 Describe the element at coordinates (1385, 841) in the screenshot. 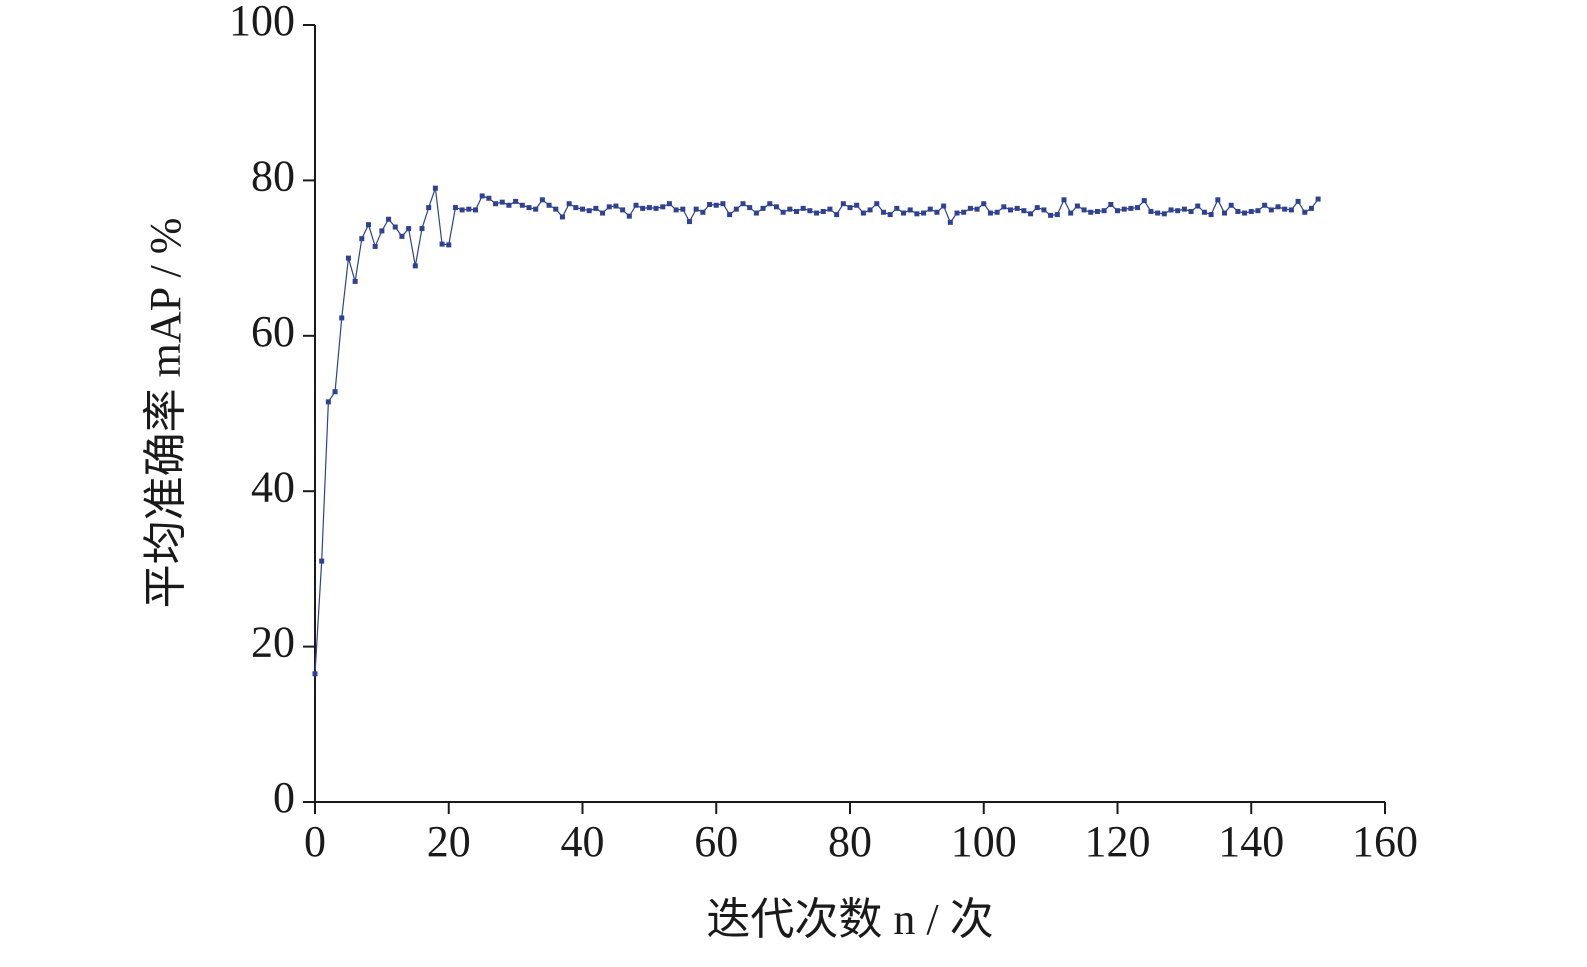

I see `x-tick-label: 160` at that location.